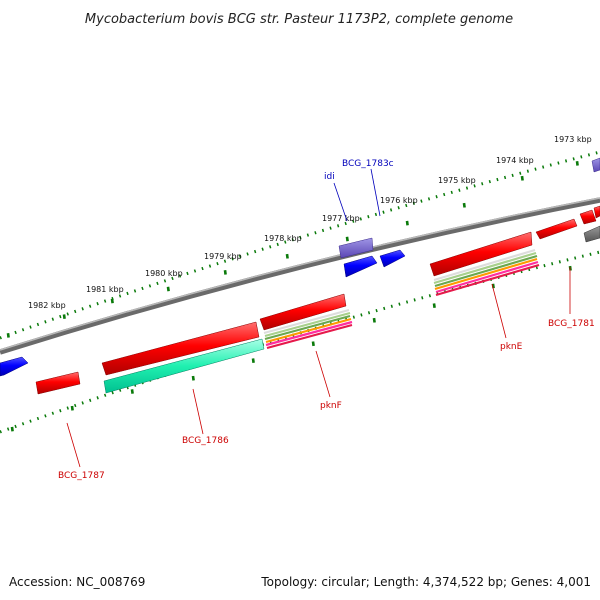 The height and width of the screenshot is (600, 600). I want to click on gene-label-bcg1781: BCG_1781, so click(571, 324).